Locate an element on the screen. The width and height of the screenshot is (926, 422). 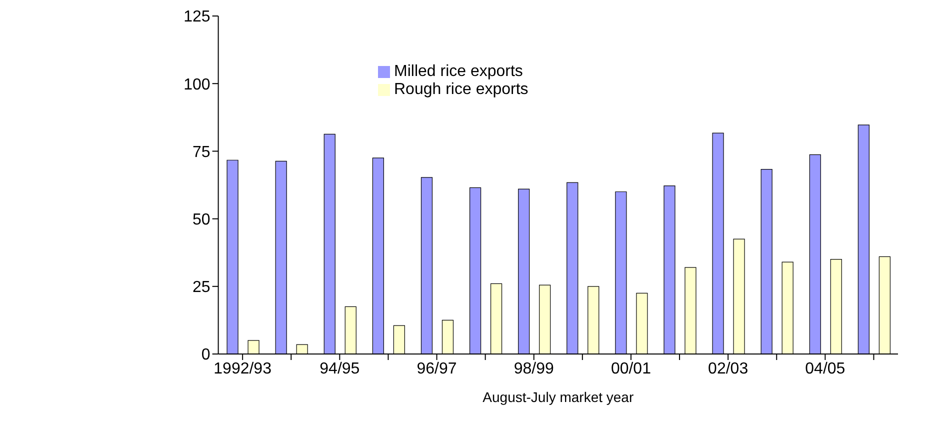
y-tick-label: 100 is located at coordinates (197, 85).